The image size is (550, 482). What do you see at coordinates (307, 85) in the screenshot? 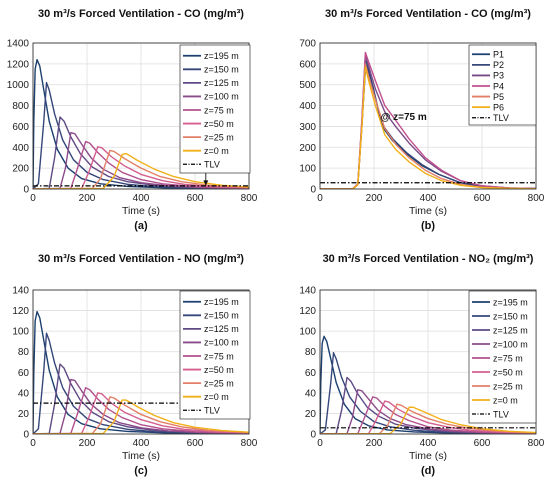
I see `y-tick-label: 500` at bounding box center [307, 85].